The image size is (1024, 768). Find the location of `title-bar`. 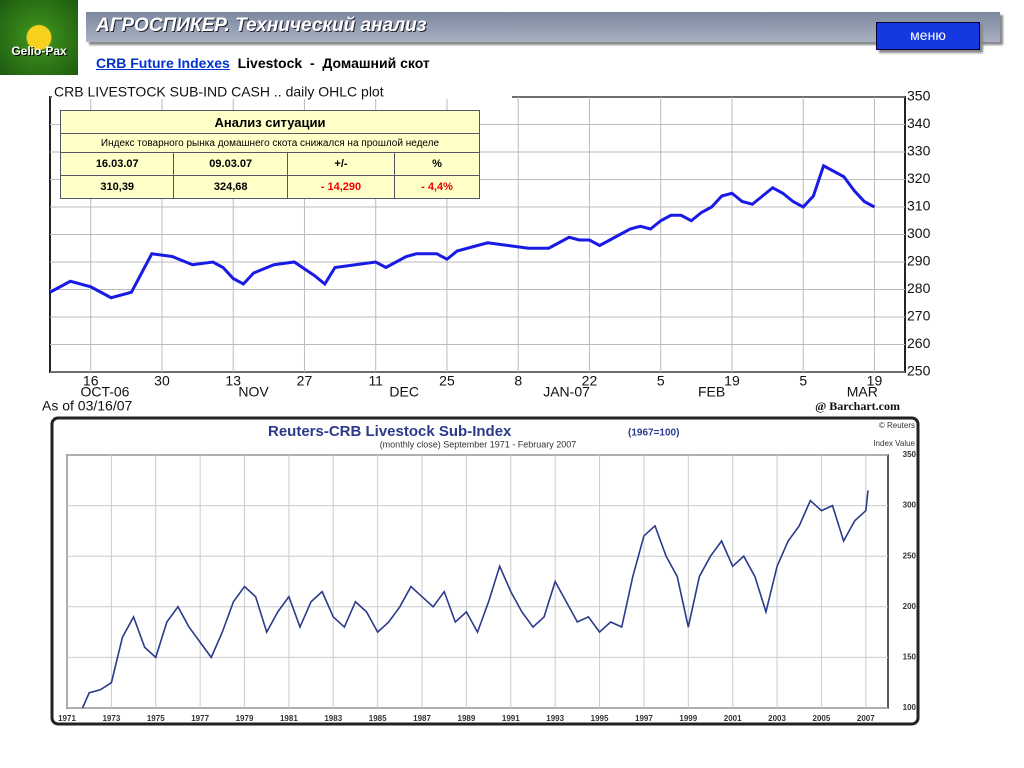

title-bar is located at coordinates (543, 27).